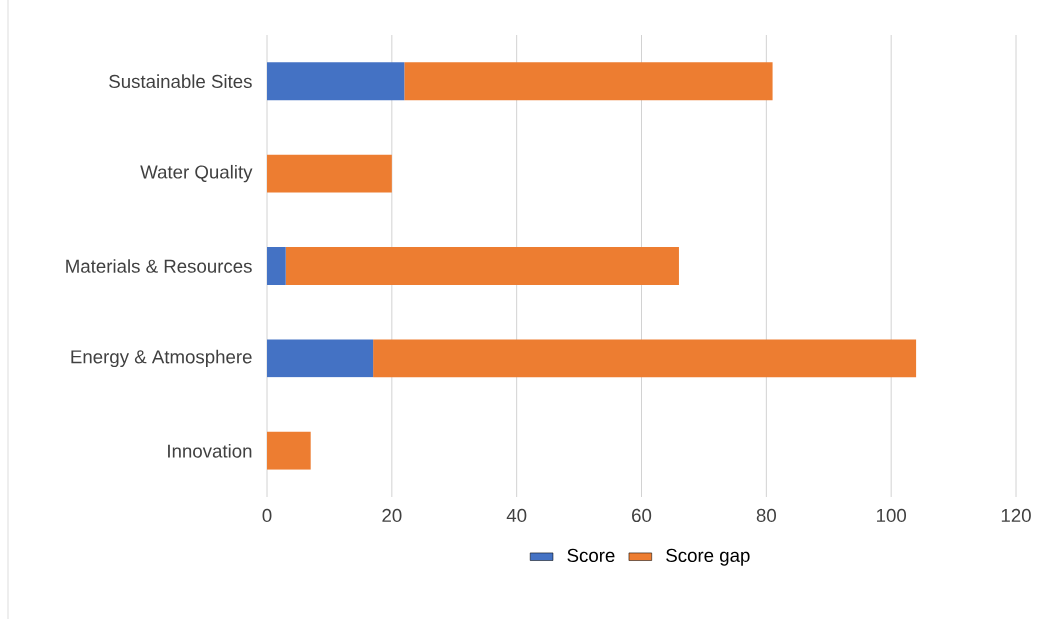 This screenshot has width=1052, height=619. Describe the element at coordinates (591, 555) in the screenshot. I see `legend-label: Score` at that location.